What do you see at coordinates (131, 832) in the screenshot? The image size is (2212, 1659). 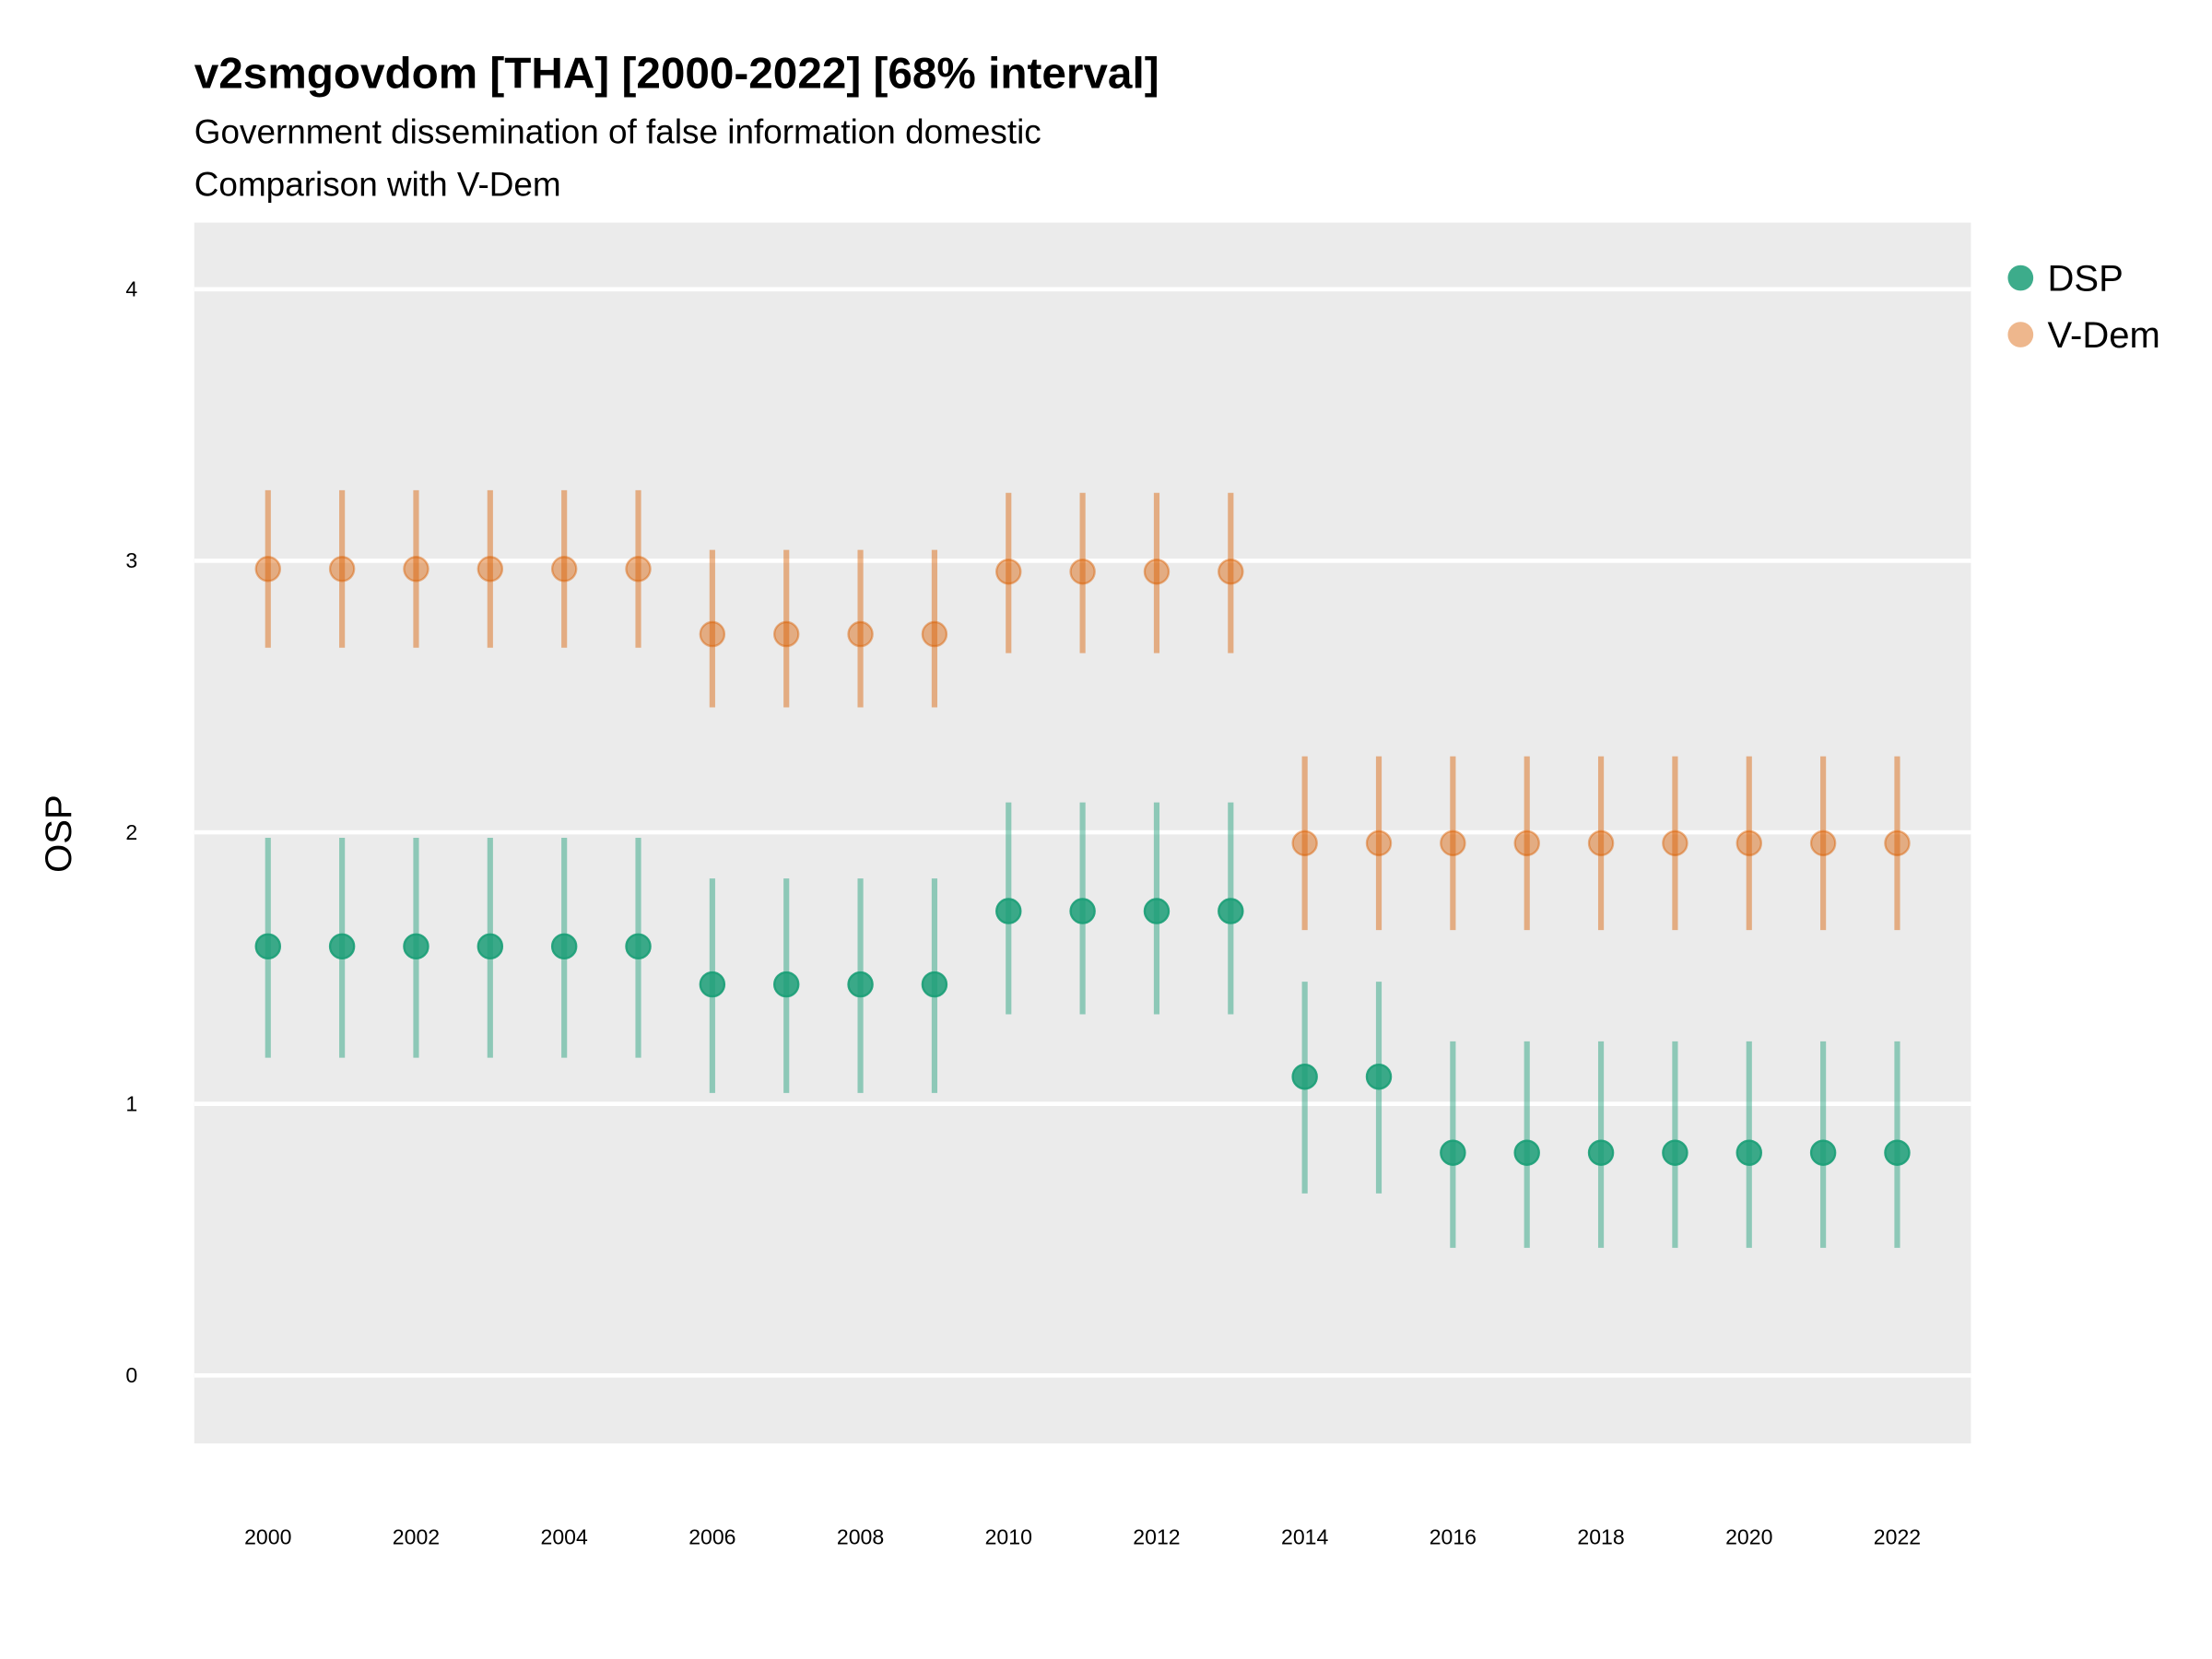 I see `y-tick-label: 2` at bounding box center [131, 832].